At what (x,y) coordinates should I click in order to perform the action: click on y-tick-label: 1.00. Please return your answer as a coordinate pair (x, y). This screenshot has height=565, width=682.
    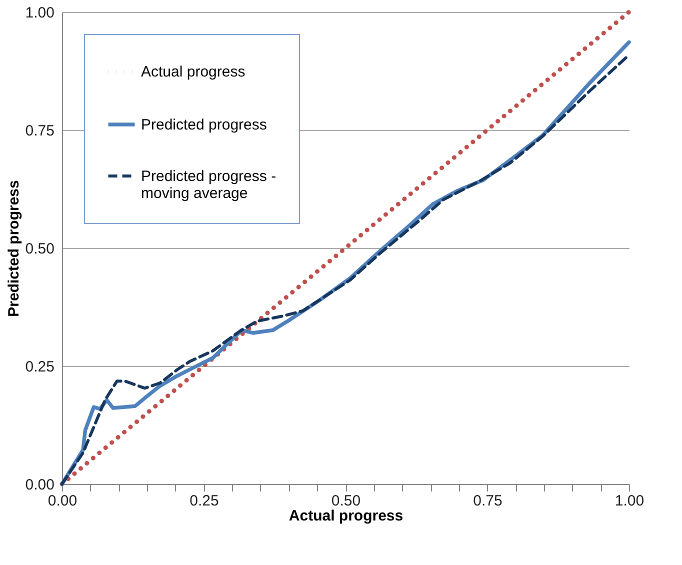
    Looking at the image, I should click on (39, 13).